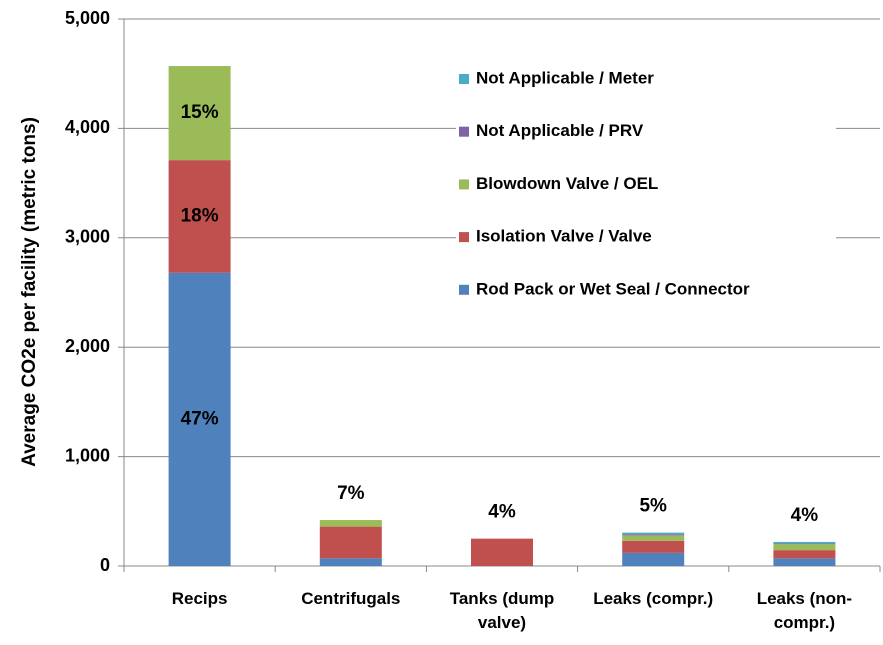 This screenshot has width=883, height=645. I want to click on legend-label: Isolation Valve / Valve, so click(564, 236).